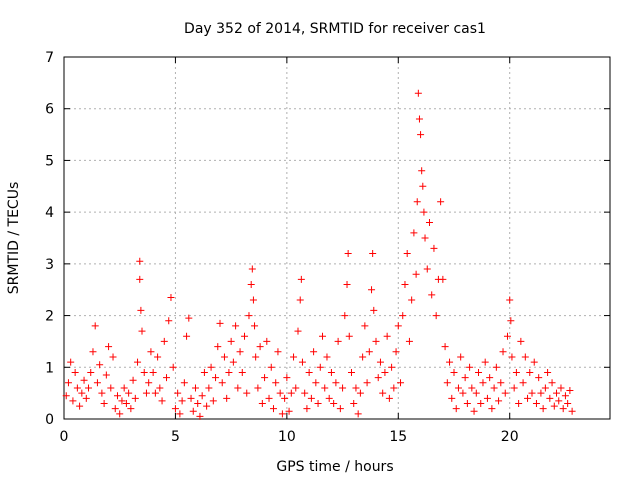 This screenshot has width=640, height=480. I want to click on x-tick-label: 10, so click(287, 437).